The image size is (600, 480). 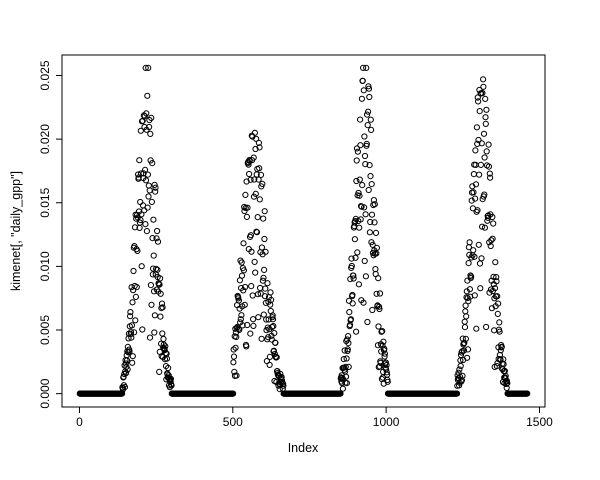 What do you see at coordinates (79, 422) in the screenshot?
I see `x-tick-label: 0` at bounding box center [79, 422].